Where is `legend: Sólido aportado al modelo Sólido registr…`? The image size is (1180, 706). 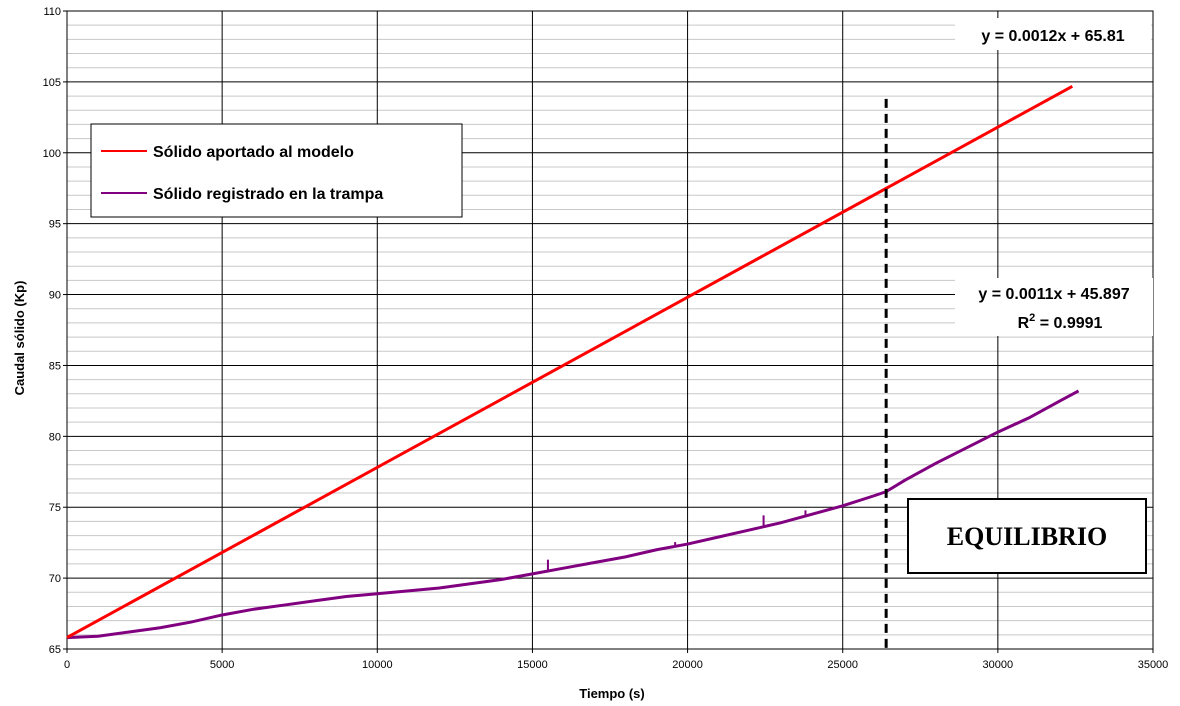 legend: Sólido aportado al modelo Sólido registr… is located at coordinates (276, 170).